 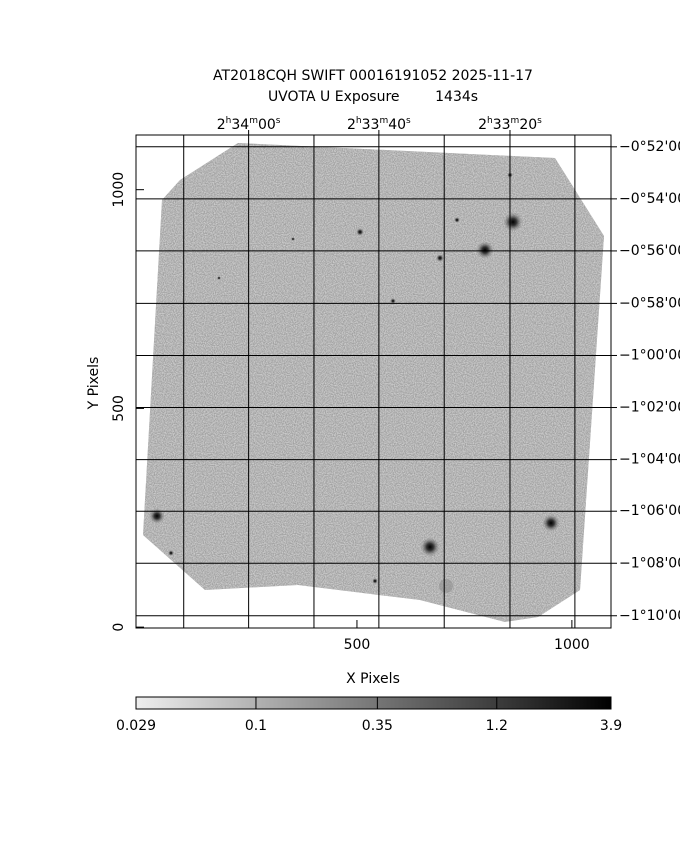 I want to click on dec-tick-label: −1°10'00", so click(x=649, y=616).